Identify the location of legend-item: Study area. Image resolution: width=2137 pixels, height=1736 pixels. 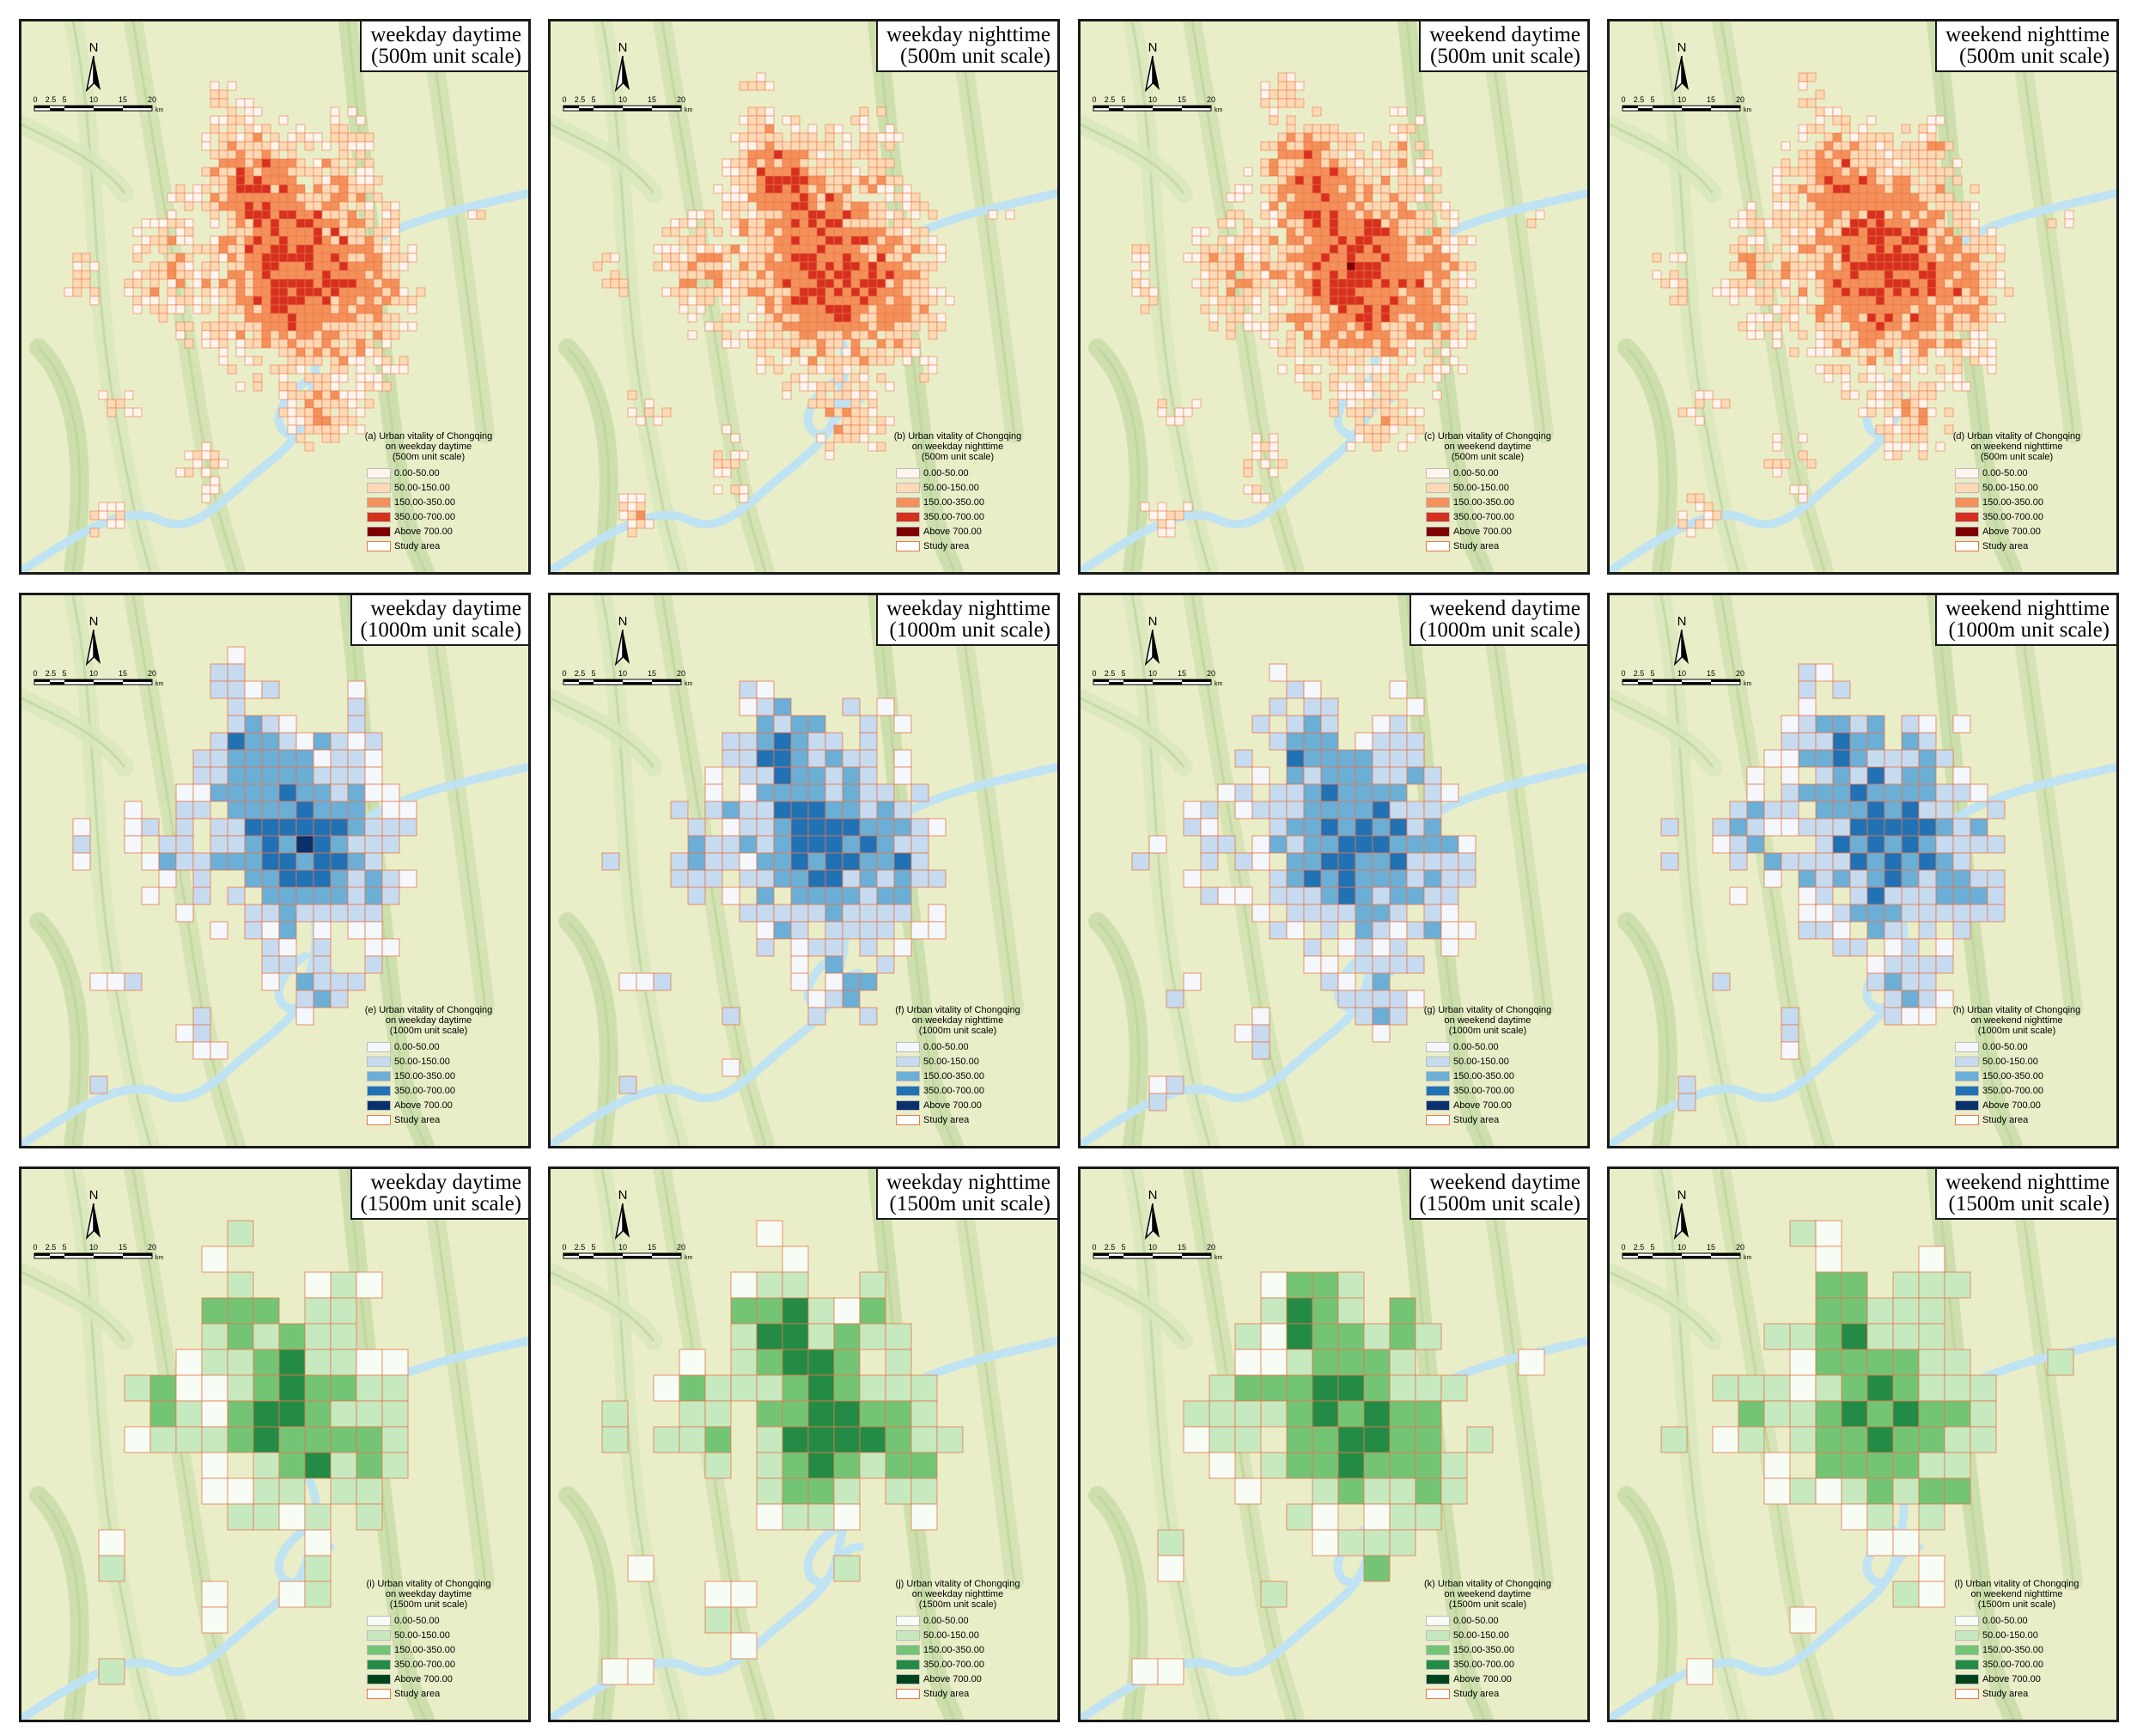
(958, 1693).